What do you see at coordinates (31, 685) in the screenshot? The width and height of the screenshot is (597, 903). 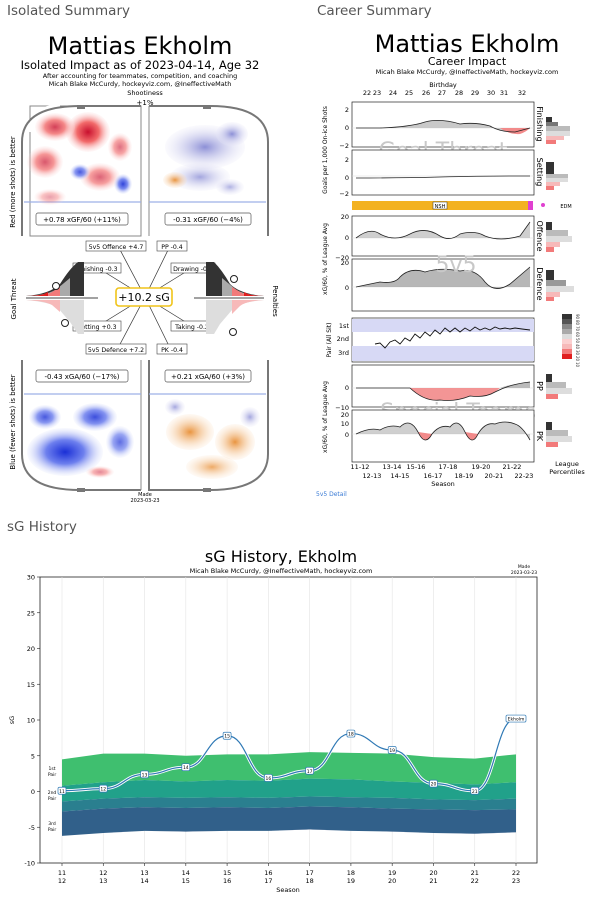 I see `y-tick-label: 15` at bounding box center [31, 685].